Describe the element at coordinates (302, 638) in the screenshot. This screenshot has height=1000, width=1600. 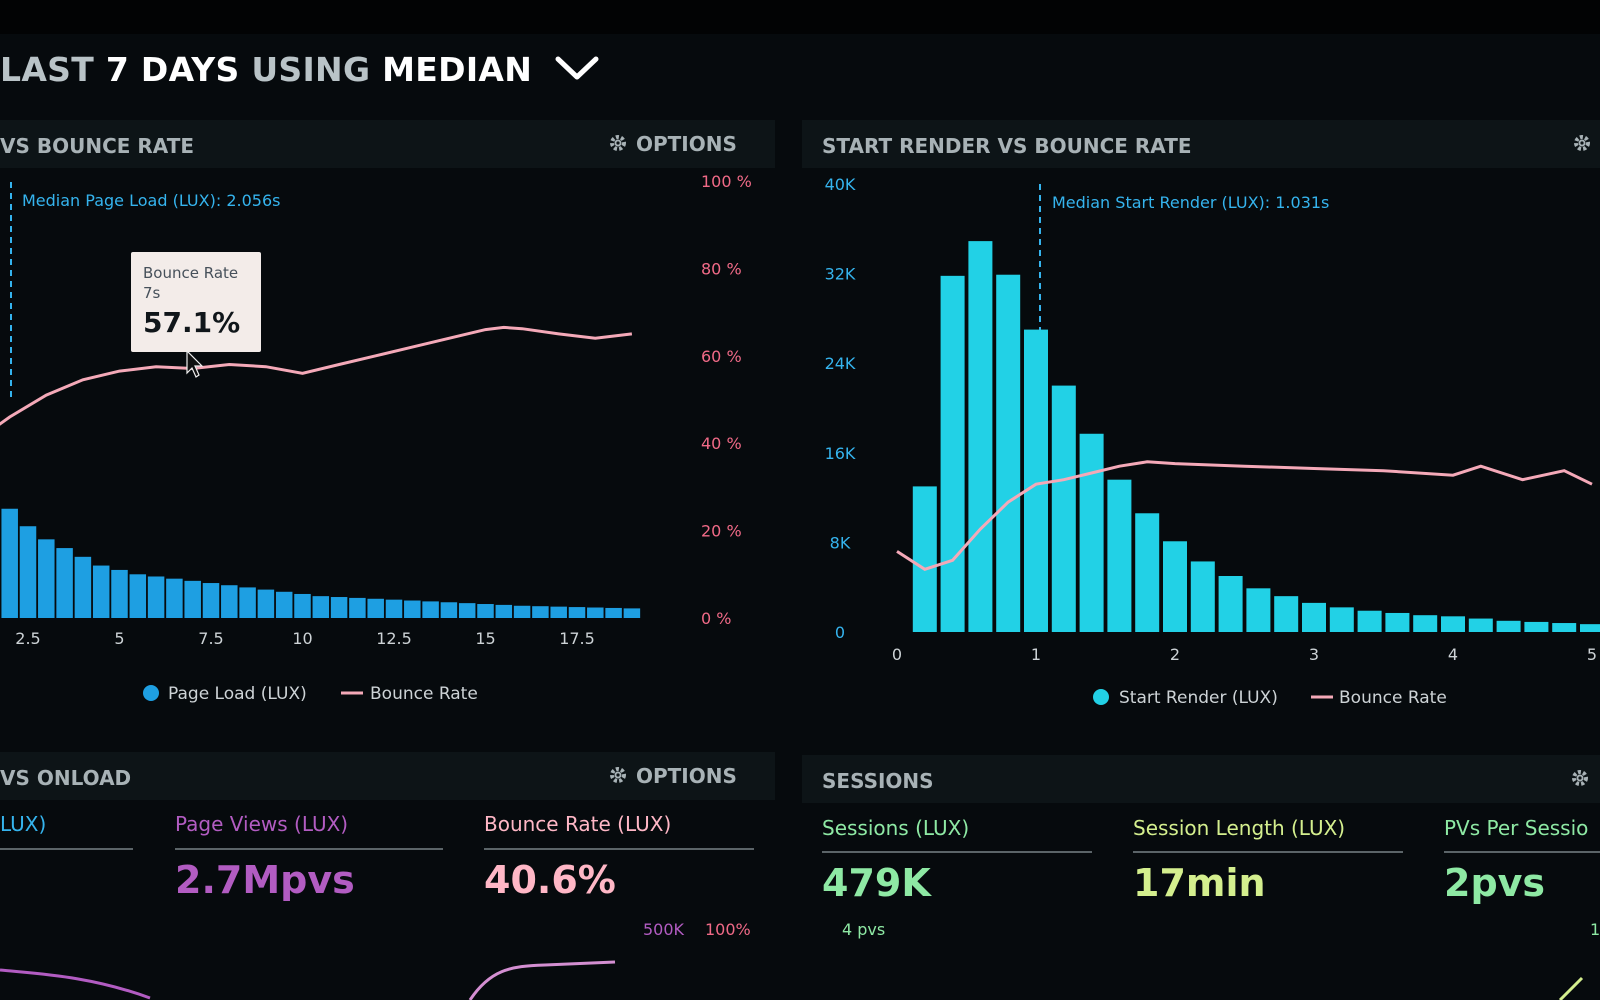
I see `x-tick-label: 10` at that location.